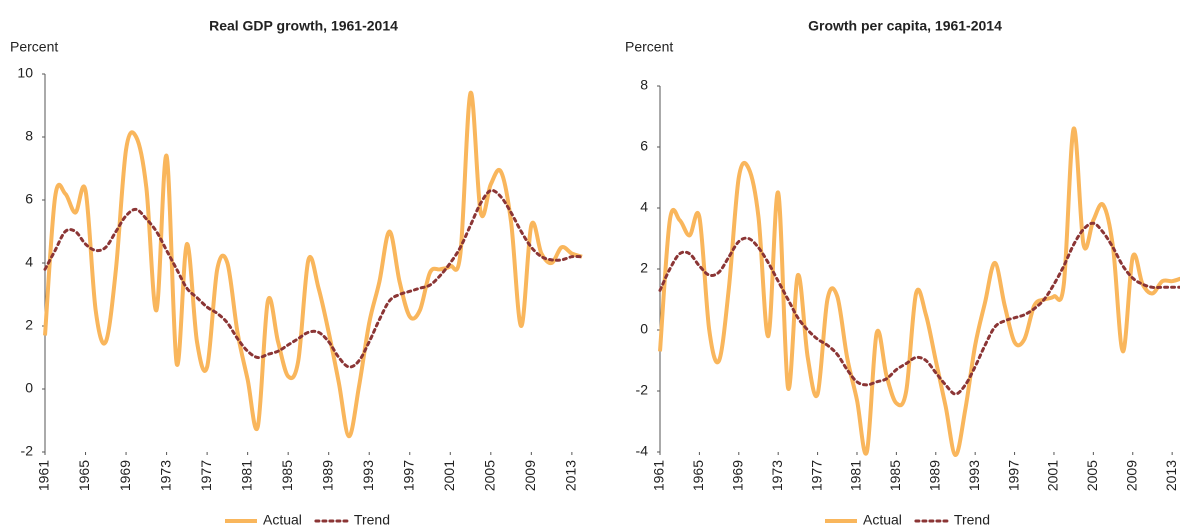 Image resolution: width=1180 pixels, height=530 pixels. Describe the element at coordinates (303, 26) in the screenshot. I see `chart-title: Real GDP growth, 1961-2014` at that location.